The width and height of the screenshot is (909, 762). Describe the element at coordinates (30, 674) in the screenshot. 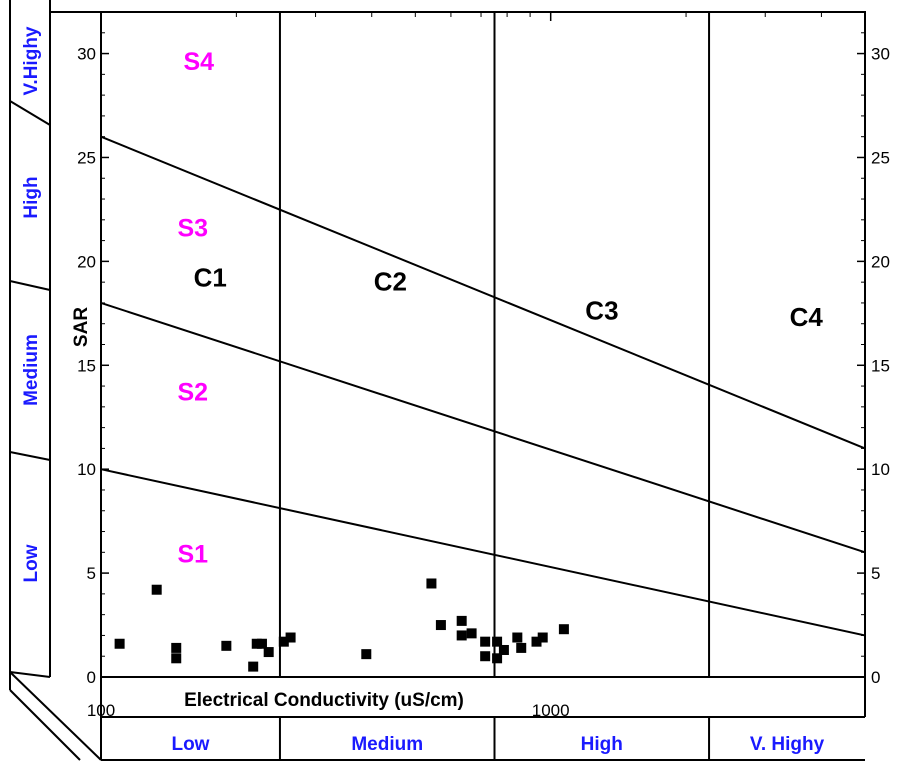

I see `left-strip-bottom-edge` at that location.